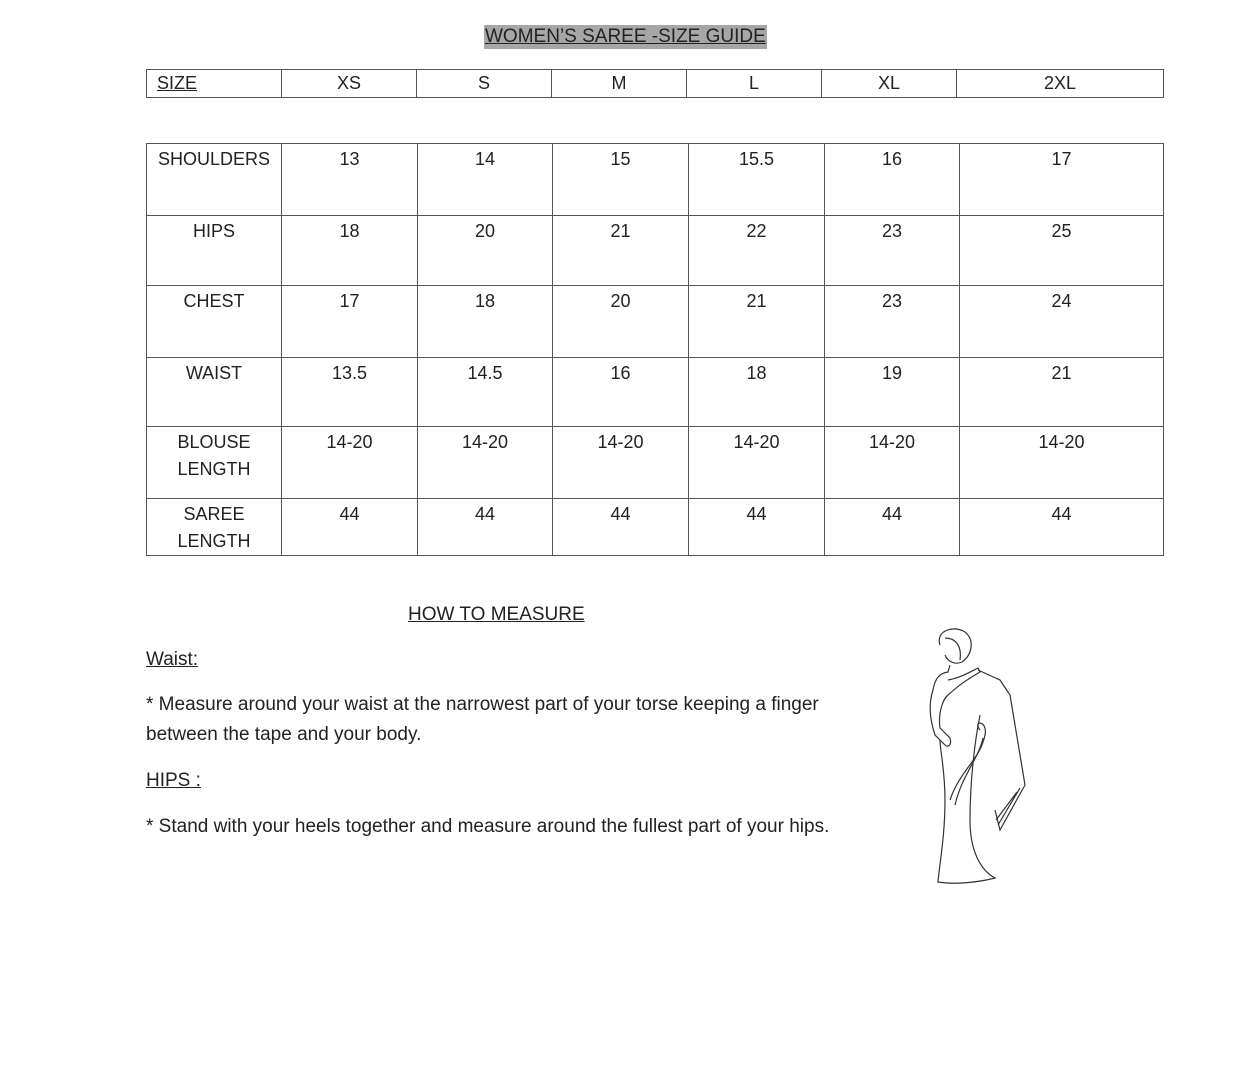 The width and height of the screenshot is (1236, 1088). What do you see at coordinates (1060, 83) in the screenshot?
I see `size-2xl: 2XL` at bounding box center [1060, 83].